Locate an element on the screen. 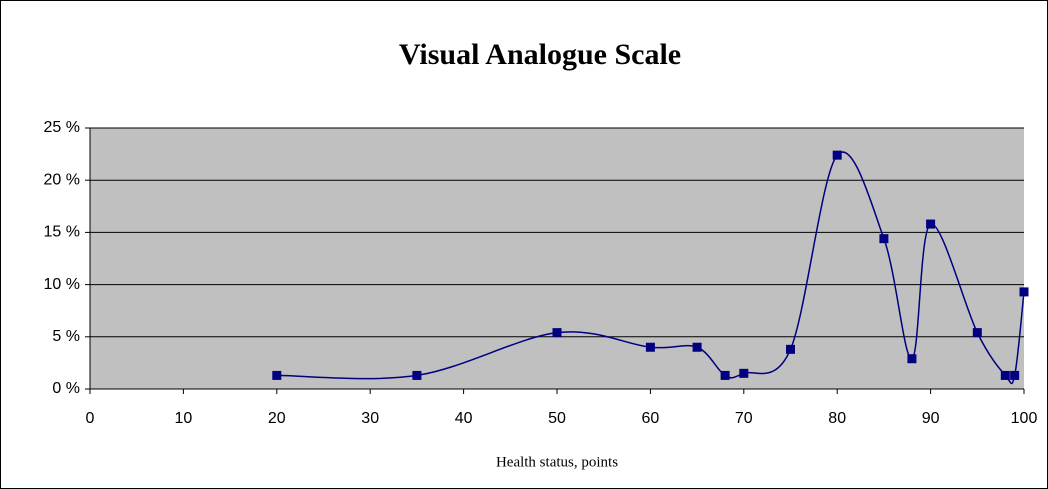 Image resolution: width=1048 pixels, height=489 pixels. y-tick-label: 0 % is located at coordinates (66, 388).